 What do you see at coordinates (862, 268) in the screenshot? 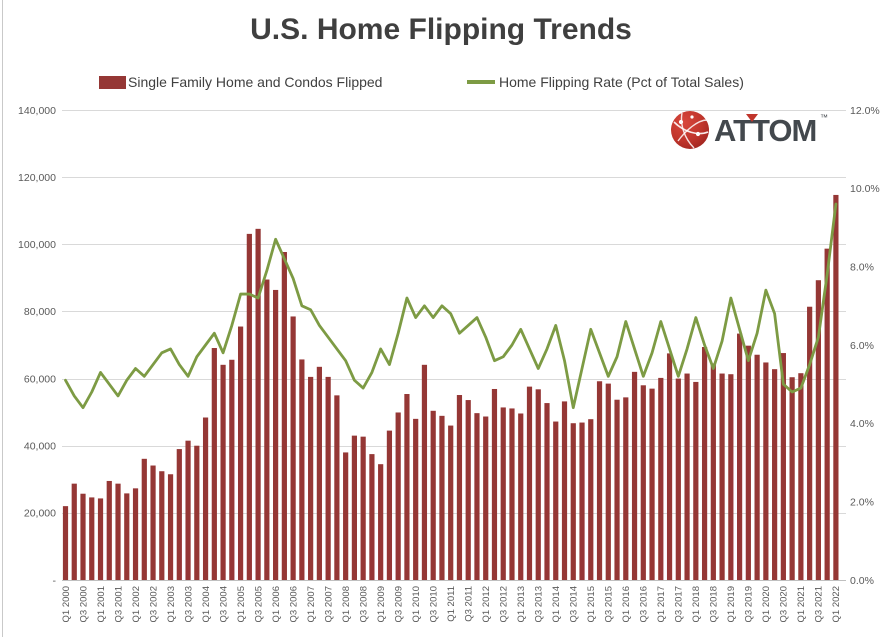
I see `right-axis-tick: 8.0%` at bounding box center [862, 268].